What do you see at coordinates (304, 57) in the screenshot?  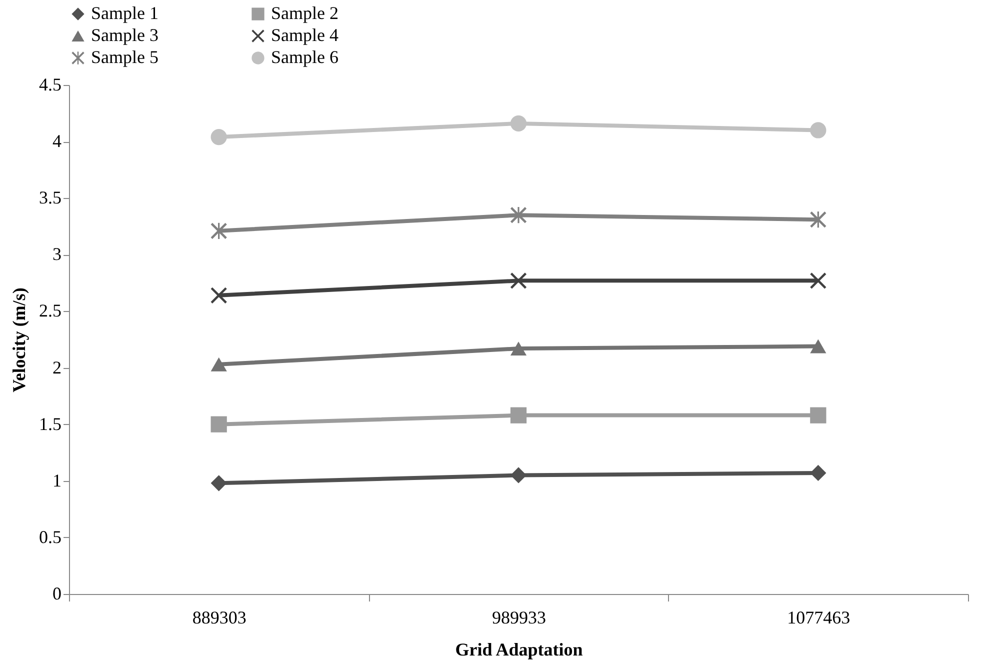 I see `legend-label: Sample 6` at bounding box center [304, 57].